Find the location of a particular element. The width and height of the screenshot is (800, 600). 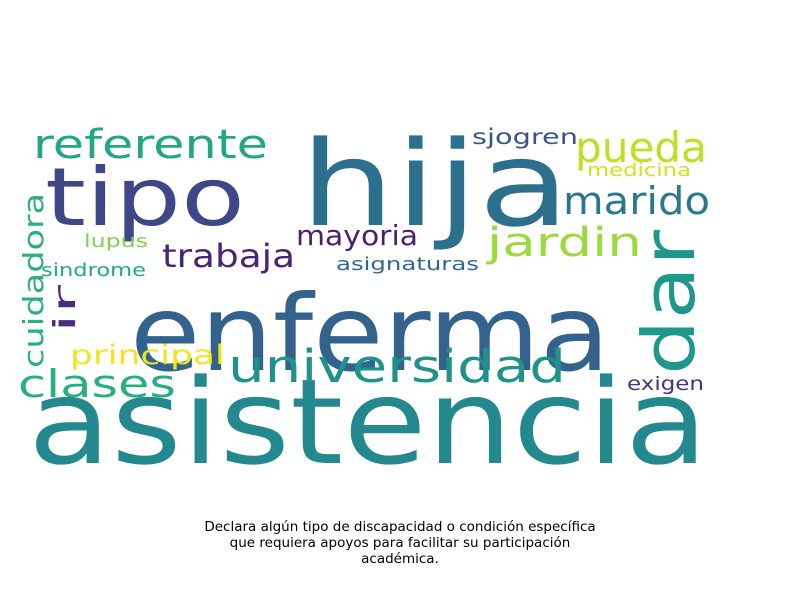

word-jardin: jardin is located at coordinates (564, 243).